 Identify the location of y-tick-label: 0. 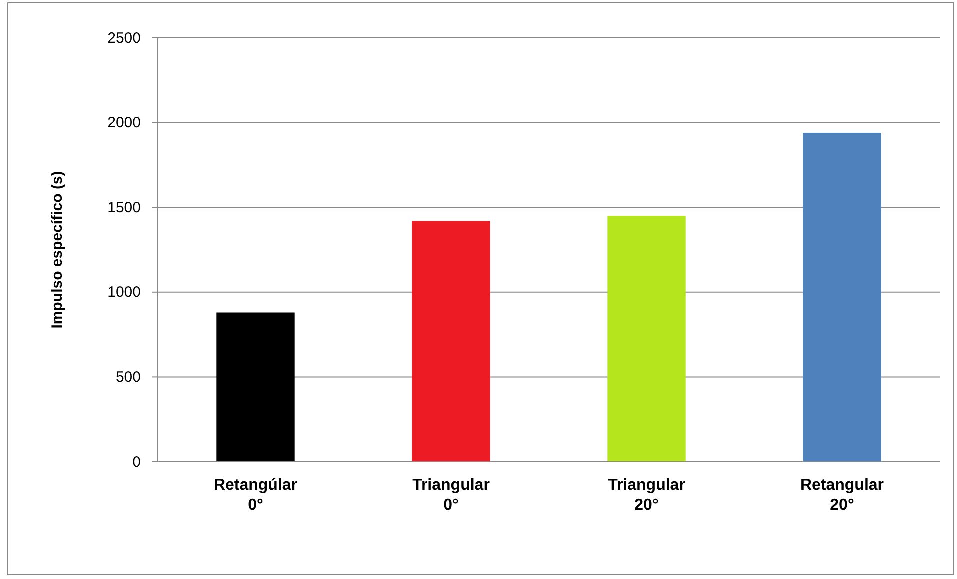
(136, 462).